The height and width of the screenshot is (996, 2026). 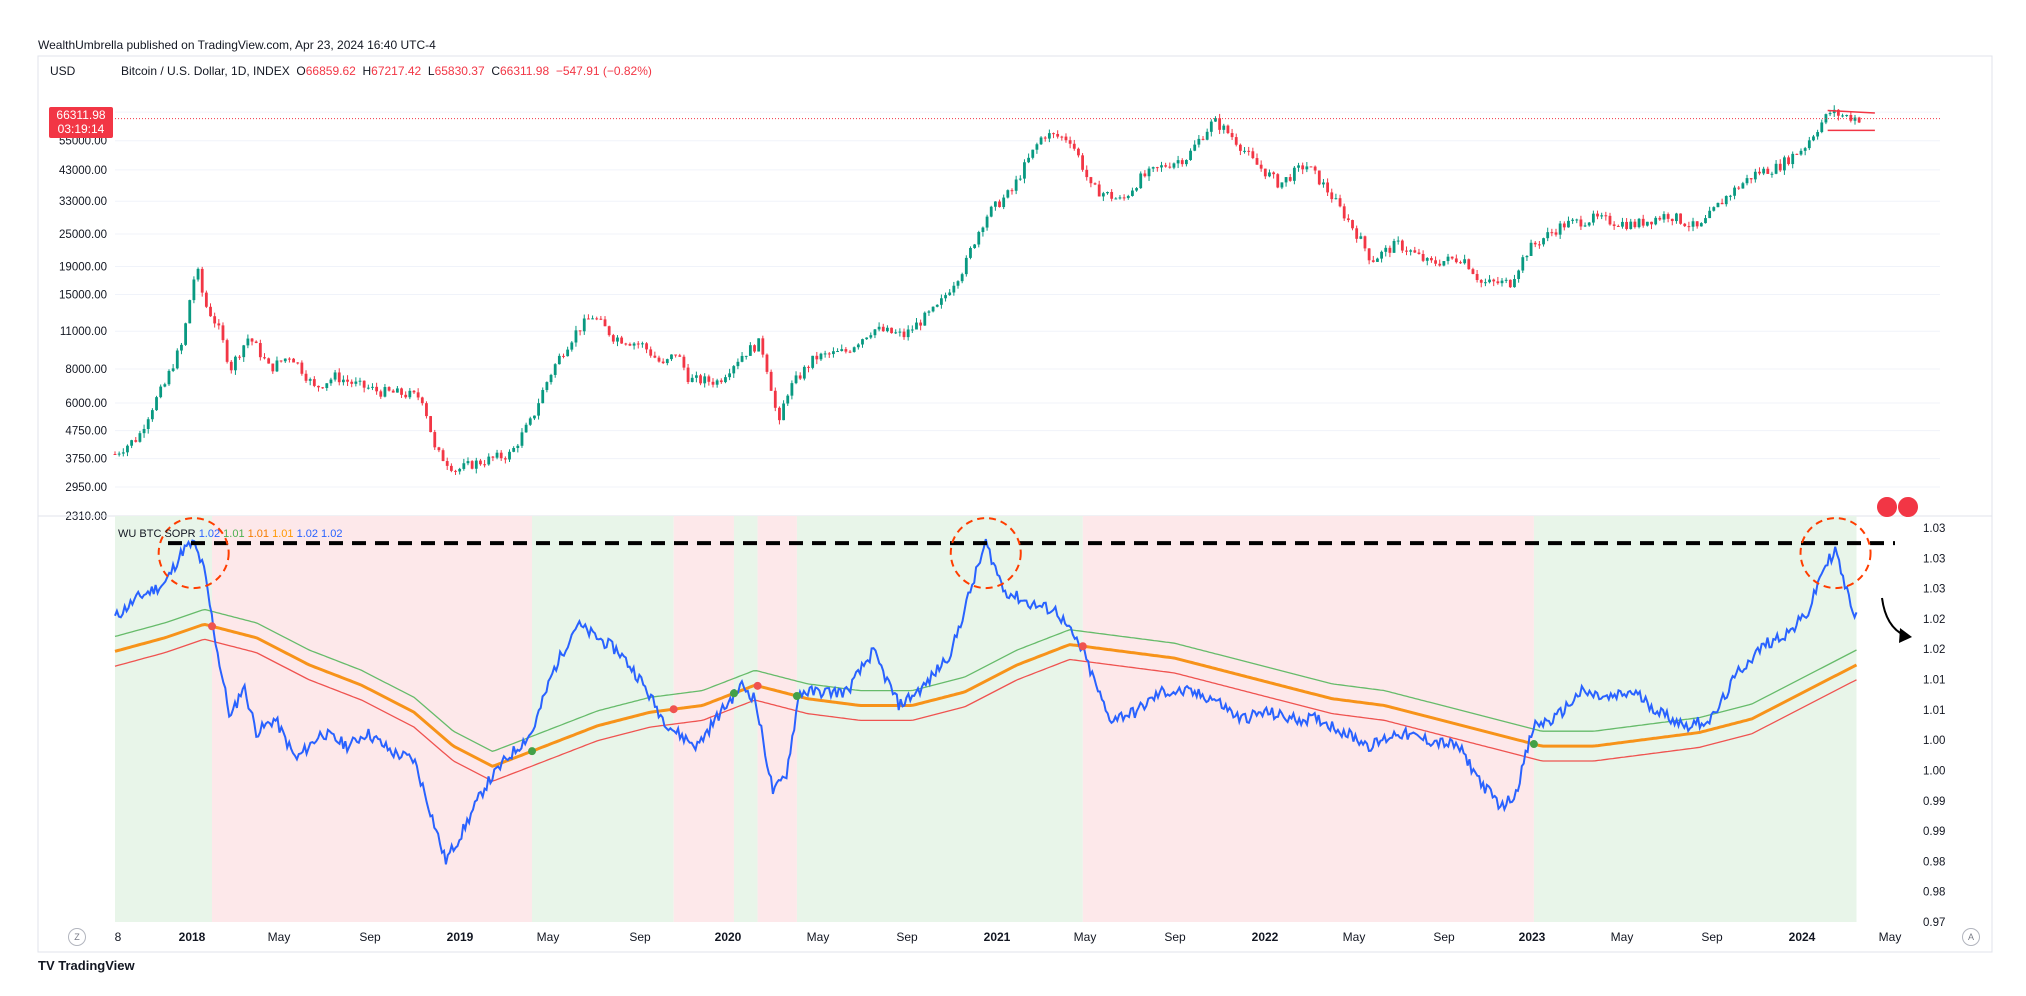 I want to click on close-value: 66311.98, so click(x=524, y=71).